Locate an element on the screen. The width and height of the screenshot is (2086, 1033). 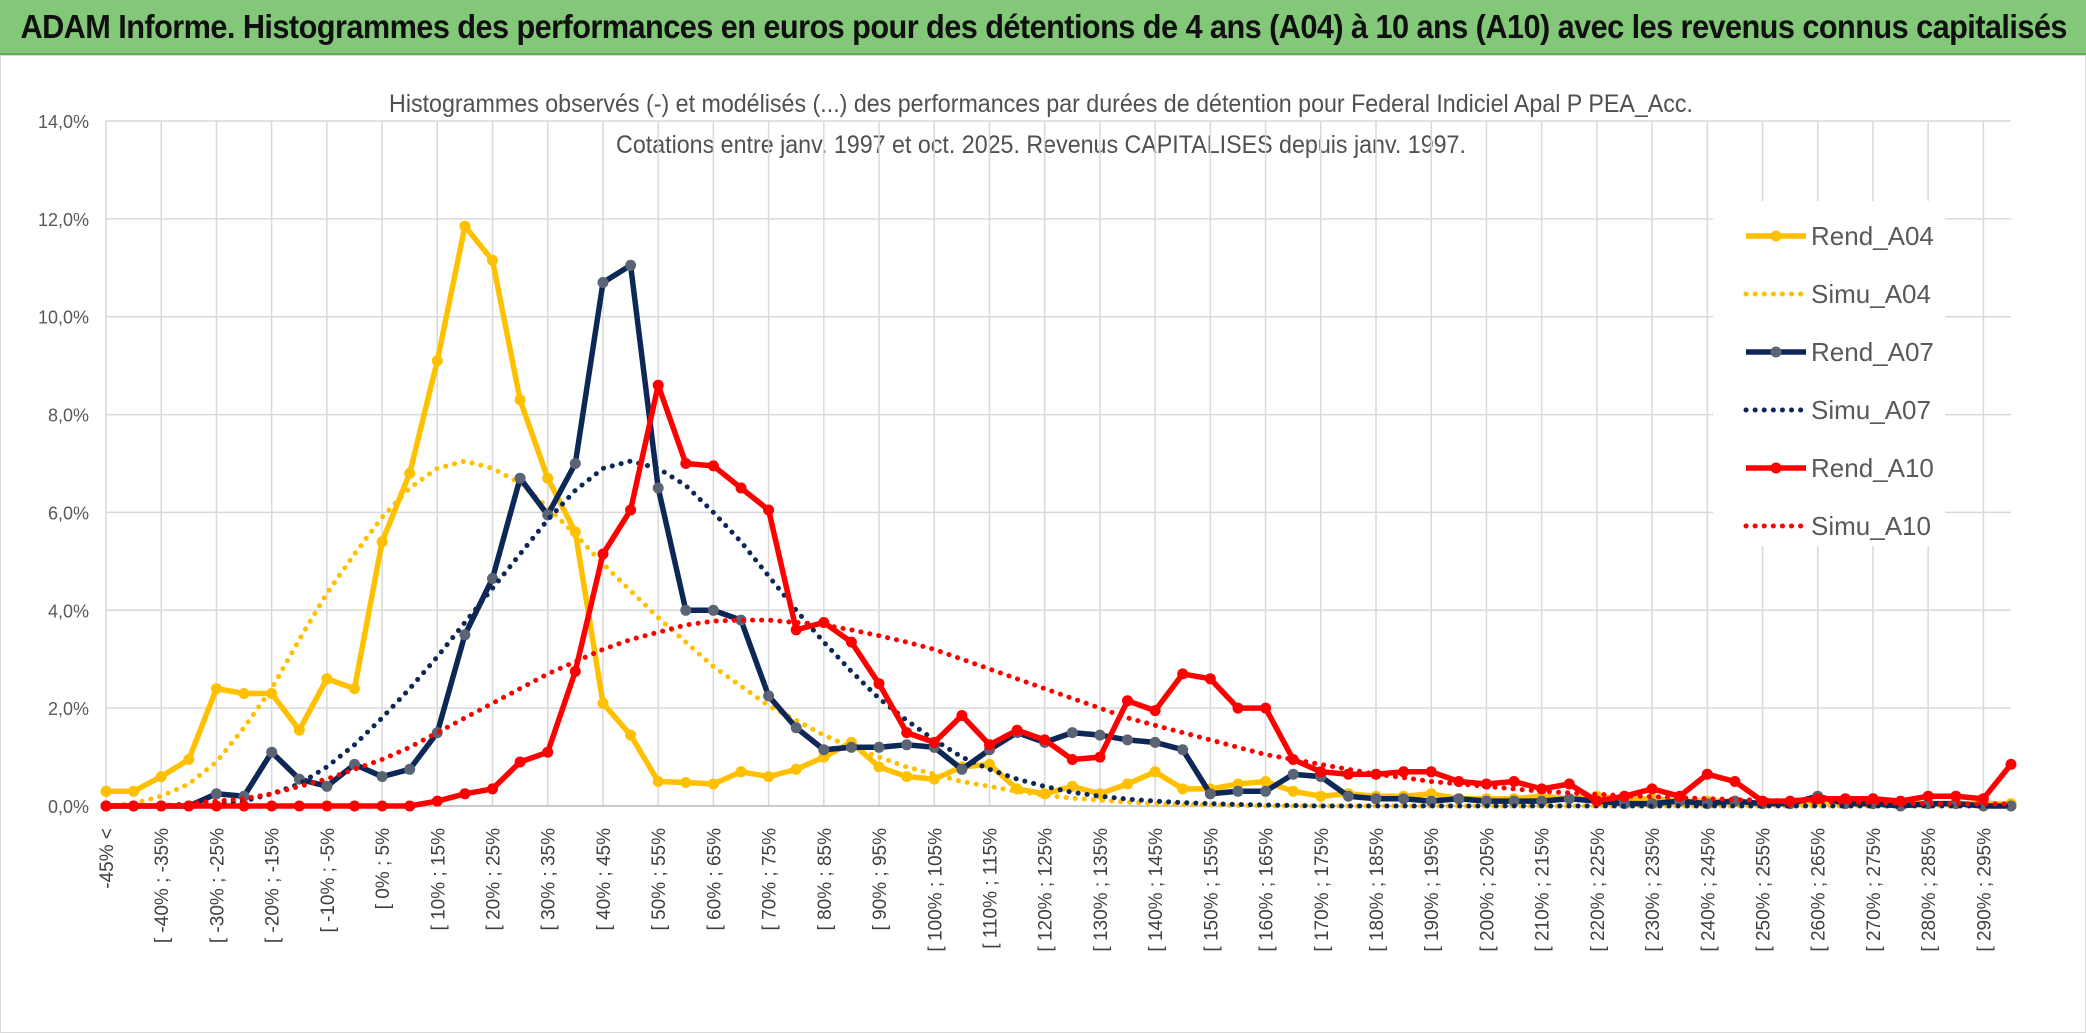
x-tick-label: [ 160% ; 165% is located at coordinates (1267, 890).